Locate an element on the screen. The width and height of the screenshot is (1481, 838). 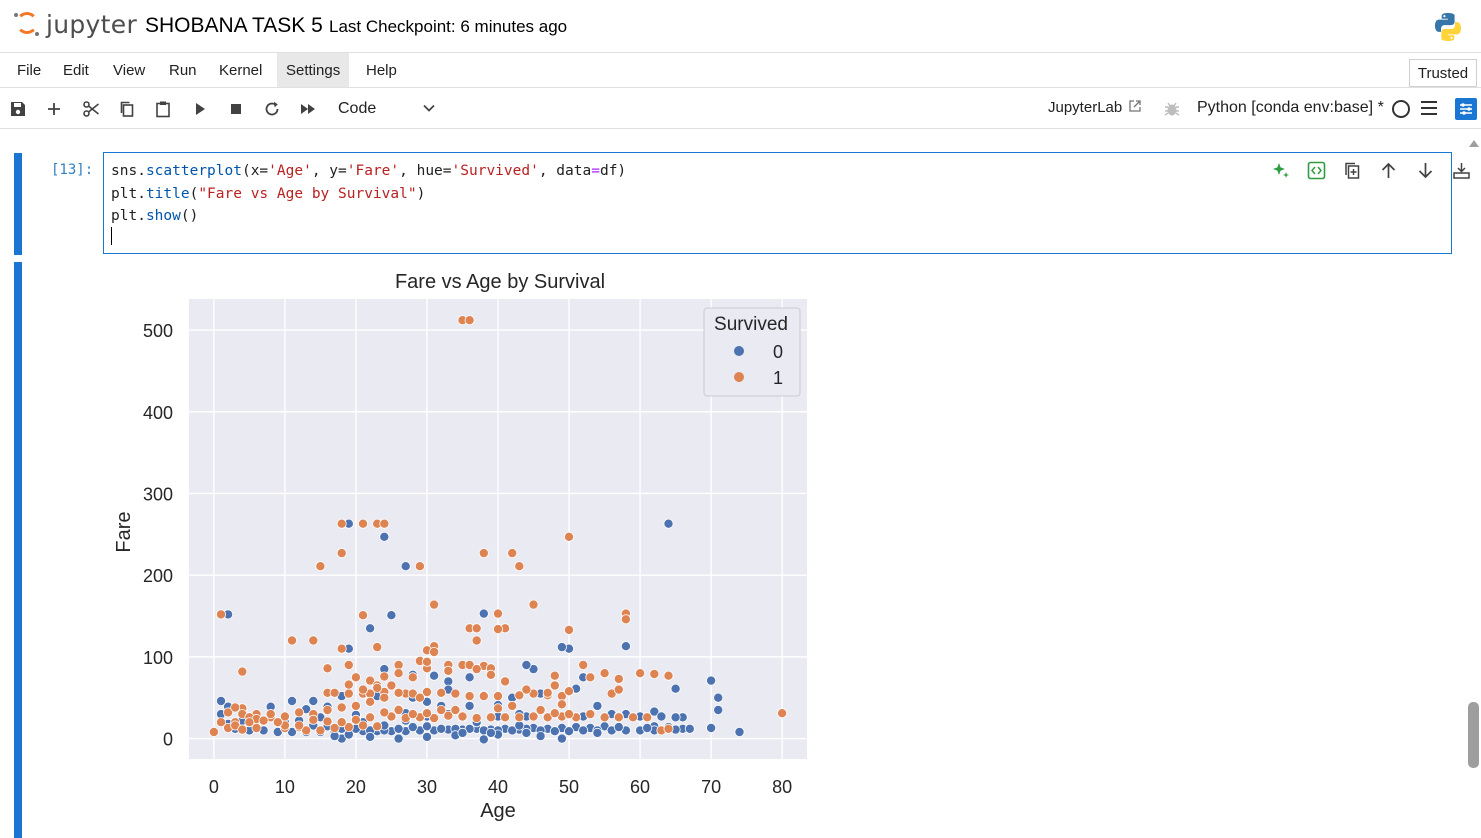
y-tick-label: 200 is located at coordinates (158, 576).